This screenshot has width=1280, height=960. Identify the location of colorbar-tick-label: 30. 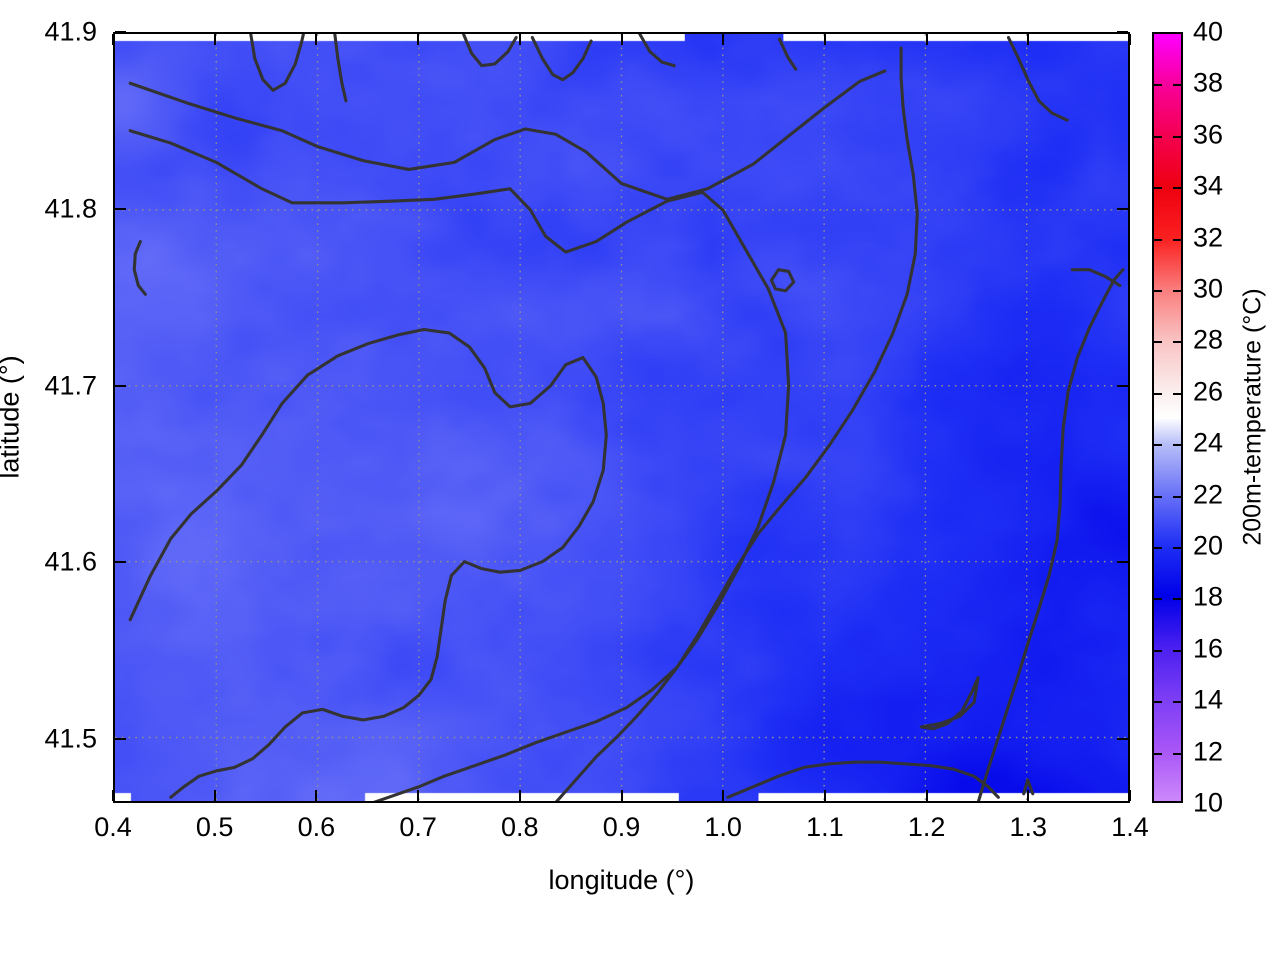
(1208, 288).